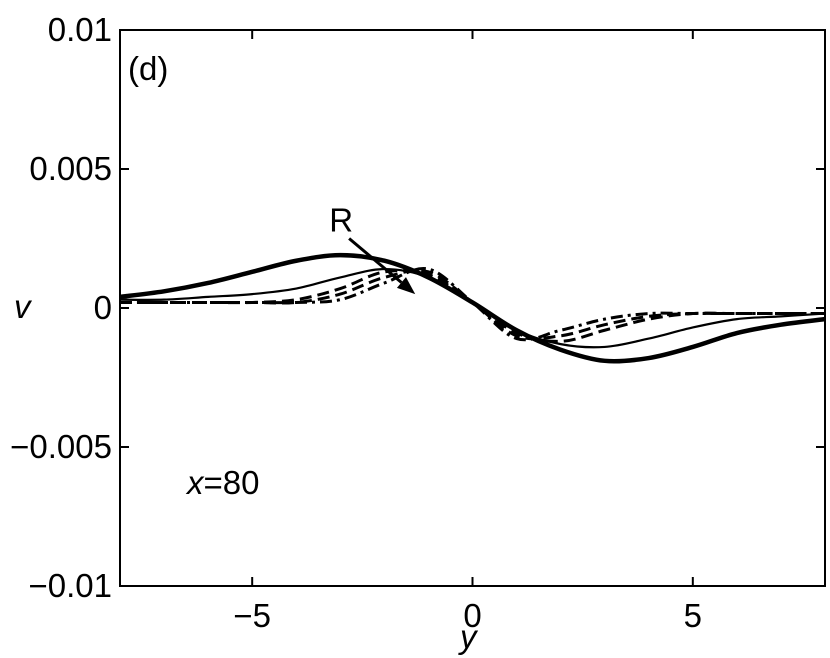  Describe the element at coordinates (472, 615) in the screenshot. I see `x-tick-label: 0` at that location.